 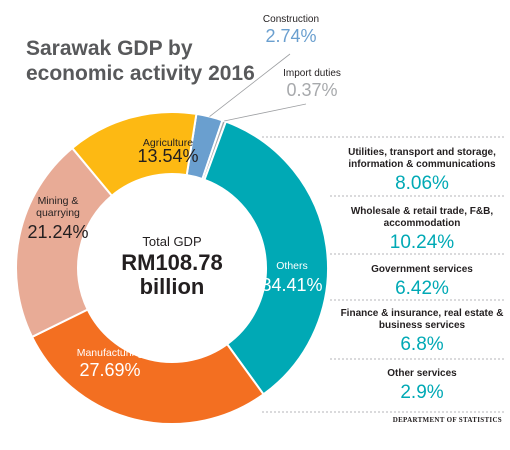 I want to click on breakdown-value: 10.24%, so click(x=422, y=242).